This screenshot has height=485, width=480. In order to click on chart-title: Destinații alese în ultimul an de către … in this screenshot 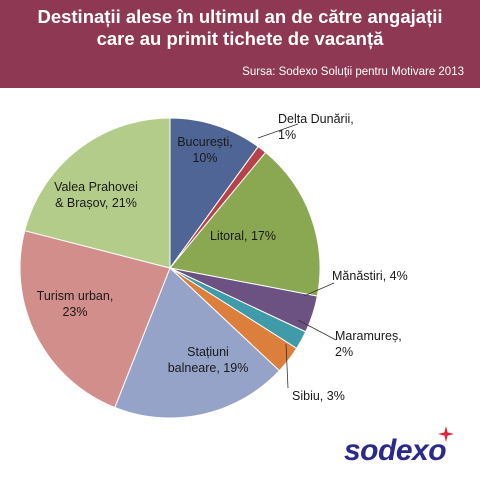, I will do `click(240, 28)`.